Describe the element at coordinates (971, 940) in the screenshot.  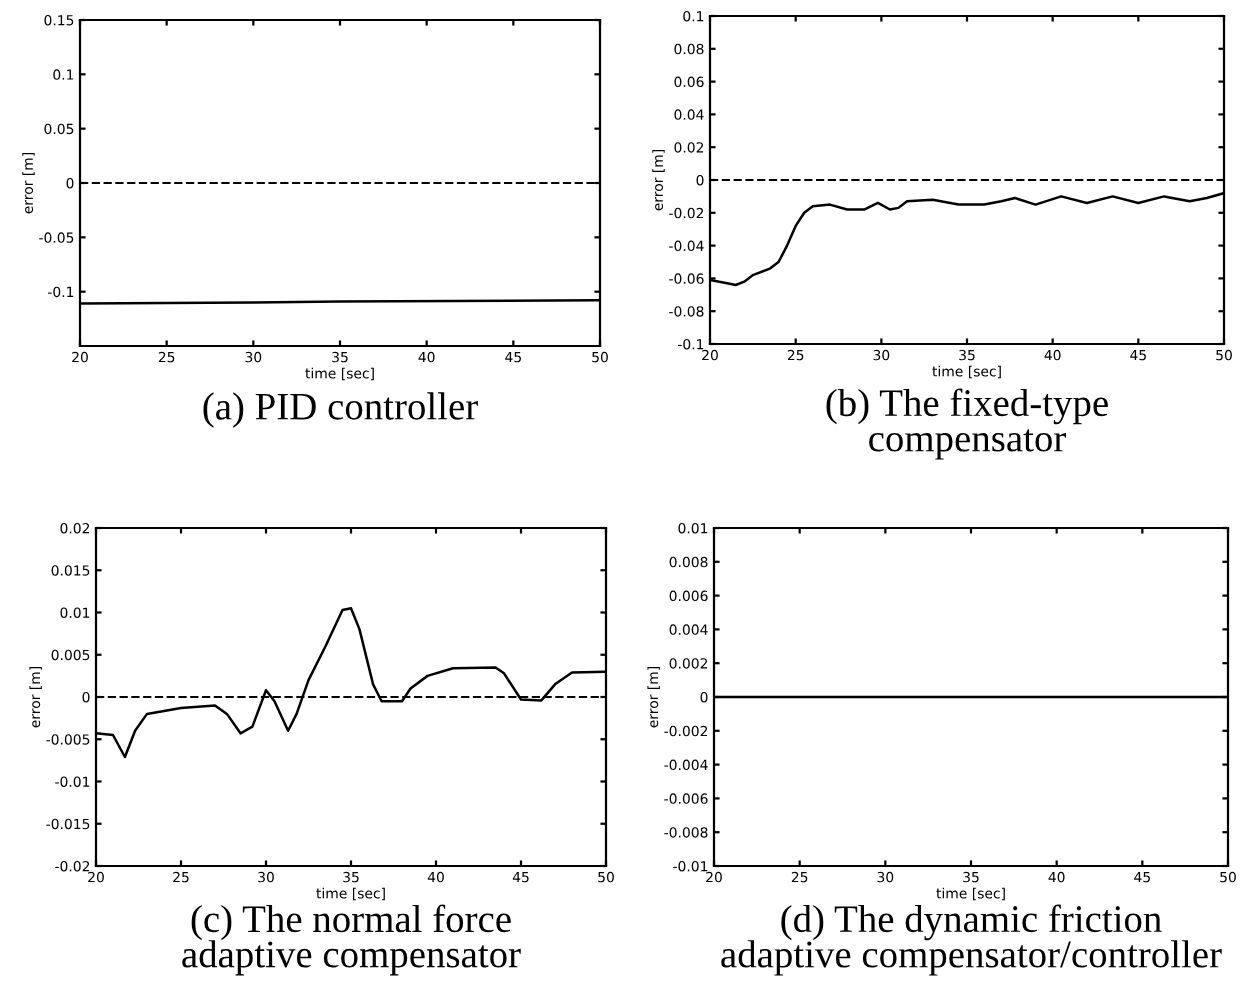
I see `text: (d) The dynamic friction adaptive compensator/controller` at that location.